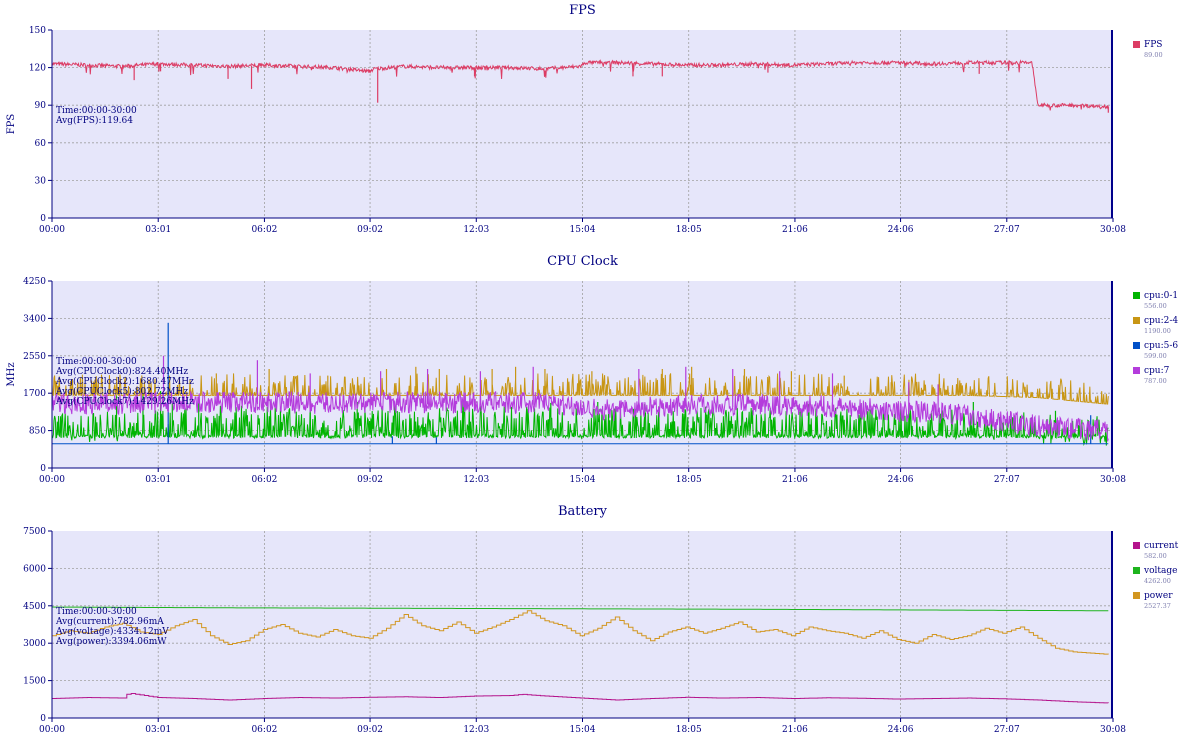 The image size is (1203, 743). Describe the element at coordinates (121, 391) in the screenshot. I see `info-text: Avg(CPUClock5):802.72MHz` at that location.